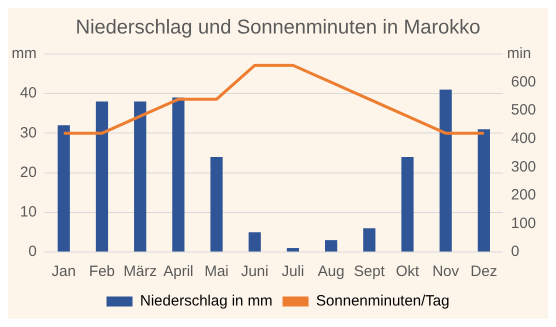 The height and width of the screenshot is (327, 556). I want to click on y2-tick-label: 100, so click(523, 223).